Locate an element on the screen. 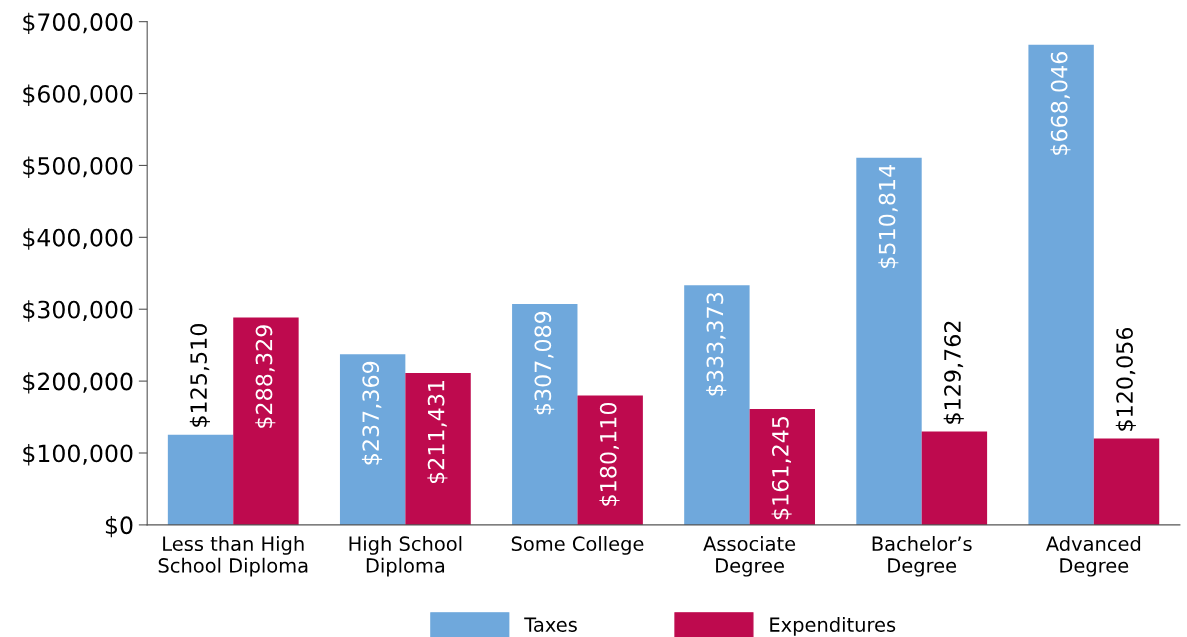 The image size is (1187, 637). data-label: $120,056 is located at coordinates (1125, 379).